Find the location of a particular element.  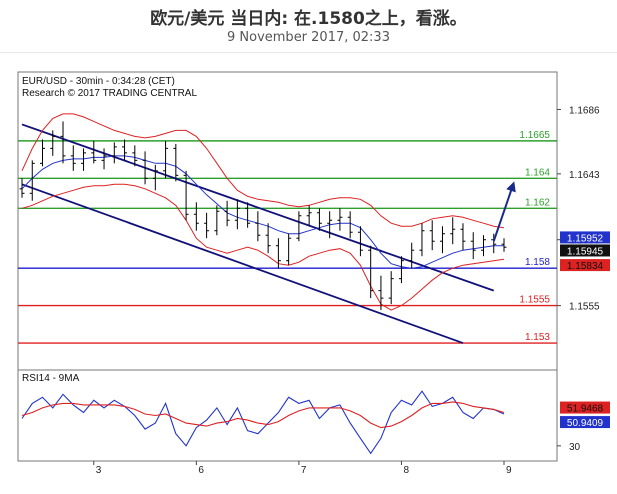

chart-title: EUR/USD - 30min - 0:34:28 (CET) is located at coordinates (98, 81).